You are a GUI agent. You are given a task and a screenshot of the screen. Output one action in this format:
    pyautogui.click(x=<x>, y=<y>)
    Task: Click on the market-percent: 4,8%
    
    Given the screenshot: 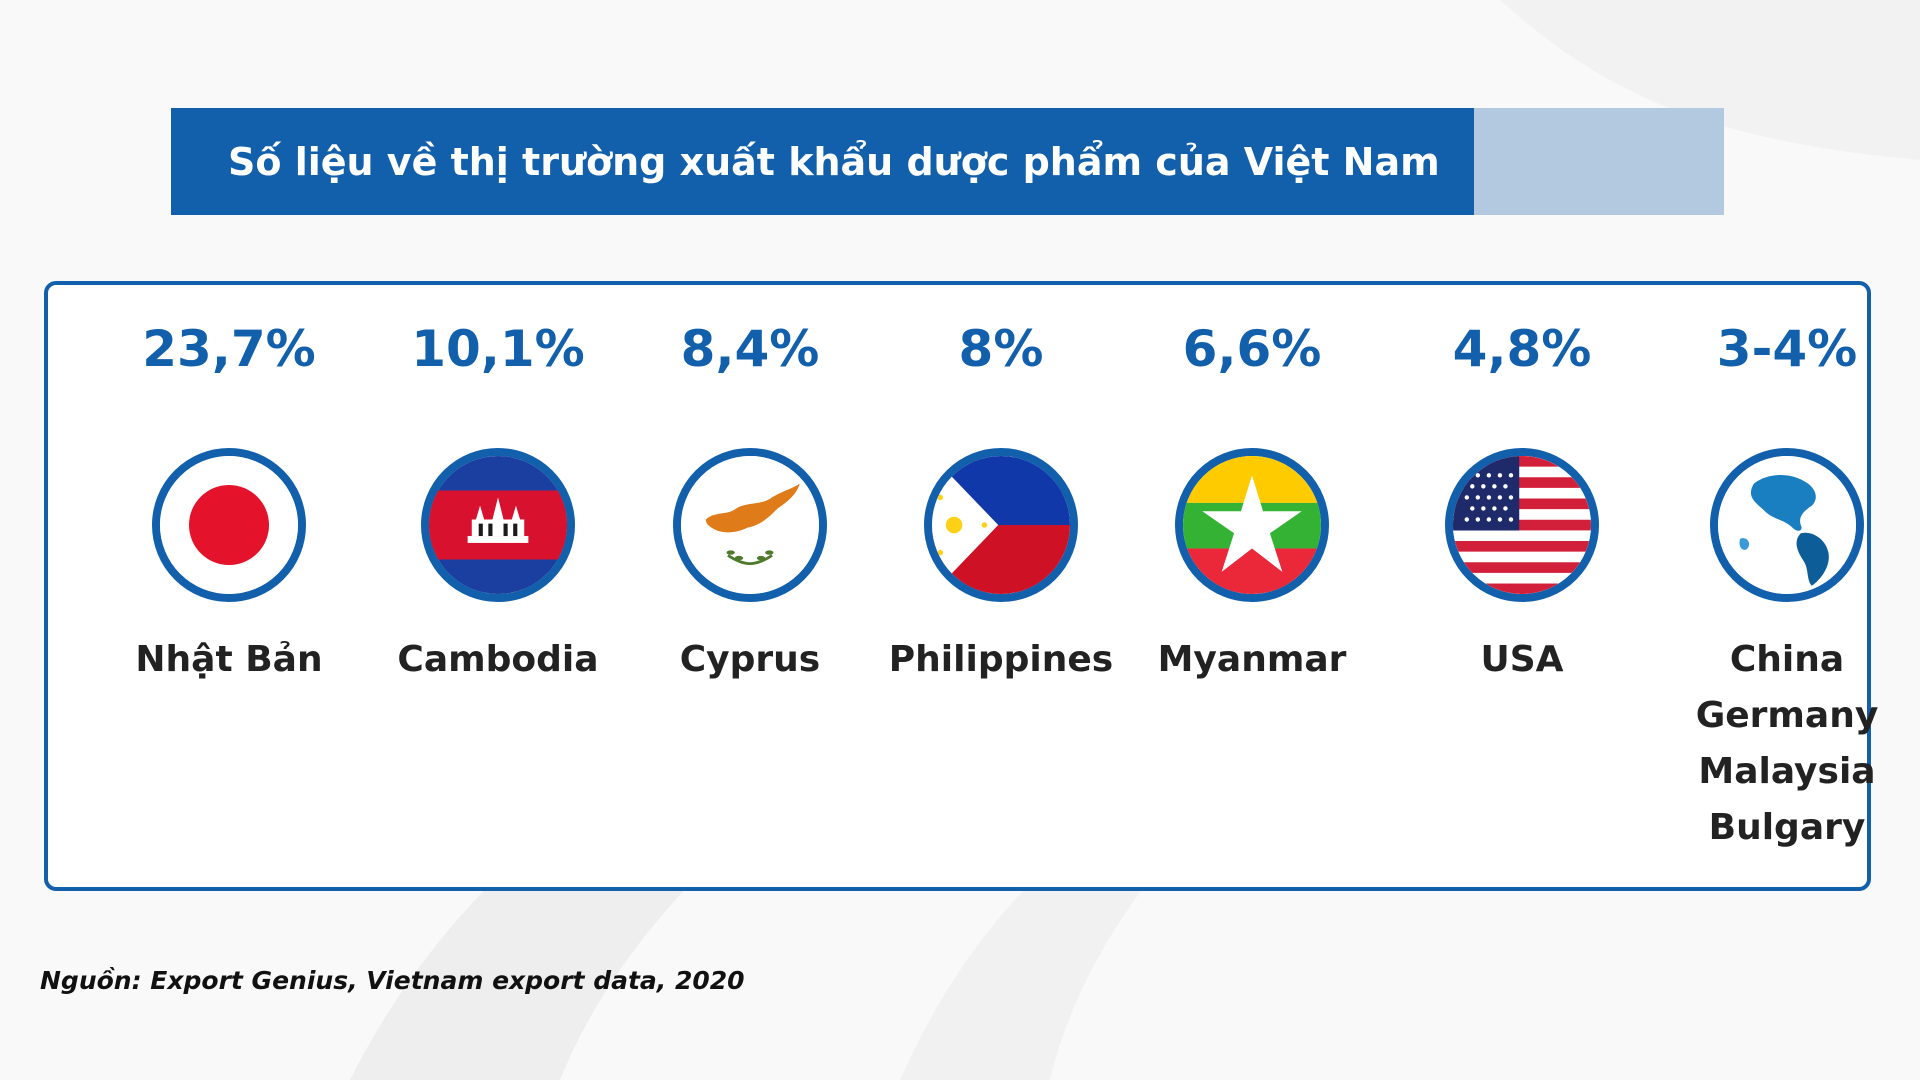 What is the action you would take?
    pyautogui.click(x=1522, y=349)
    